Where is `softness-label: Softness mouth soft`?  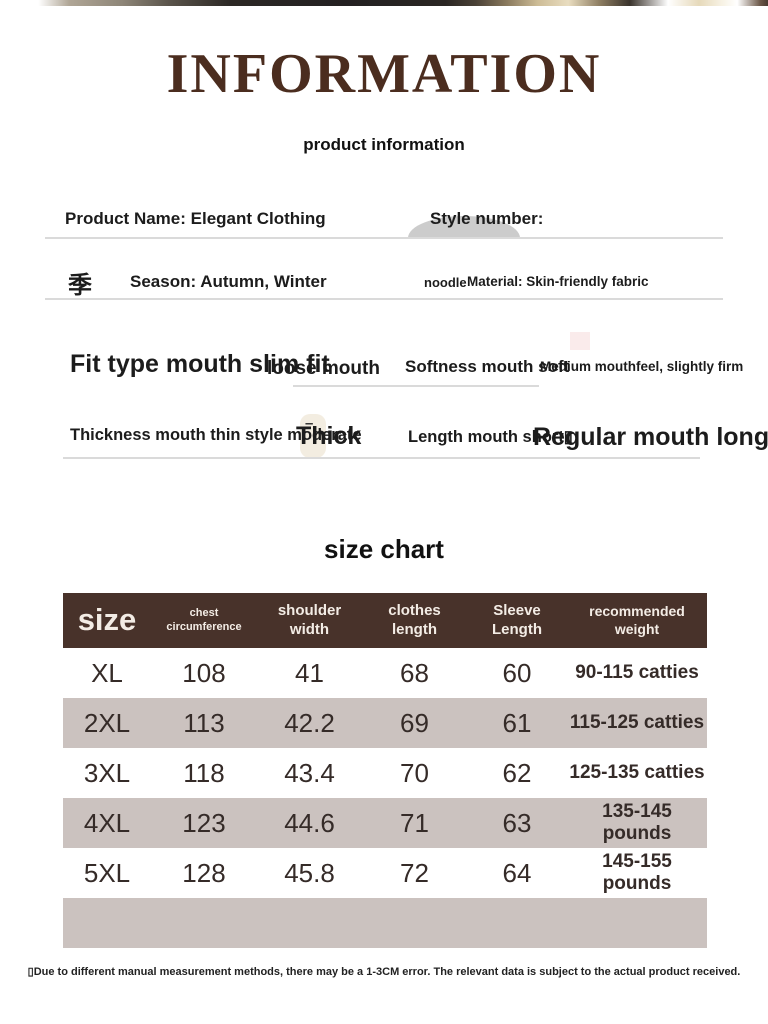 softness-label: Softness mouth soft is located at coordinates (487, 366).